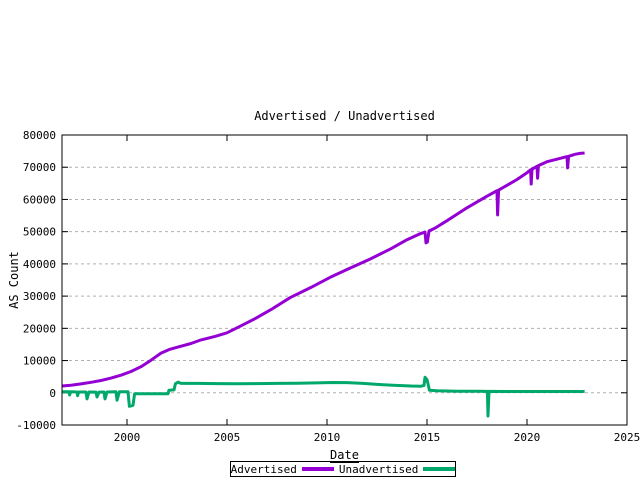 This screenshot has width=640, height=480. I want to click on x-tick-label: 2005, so click(227, 437).